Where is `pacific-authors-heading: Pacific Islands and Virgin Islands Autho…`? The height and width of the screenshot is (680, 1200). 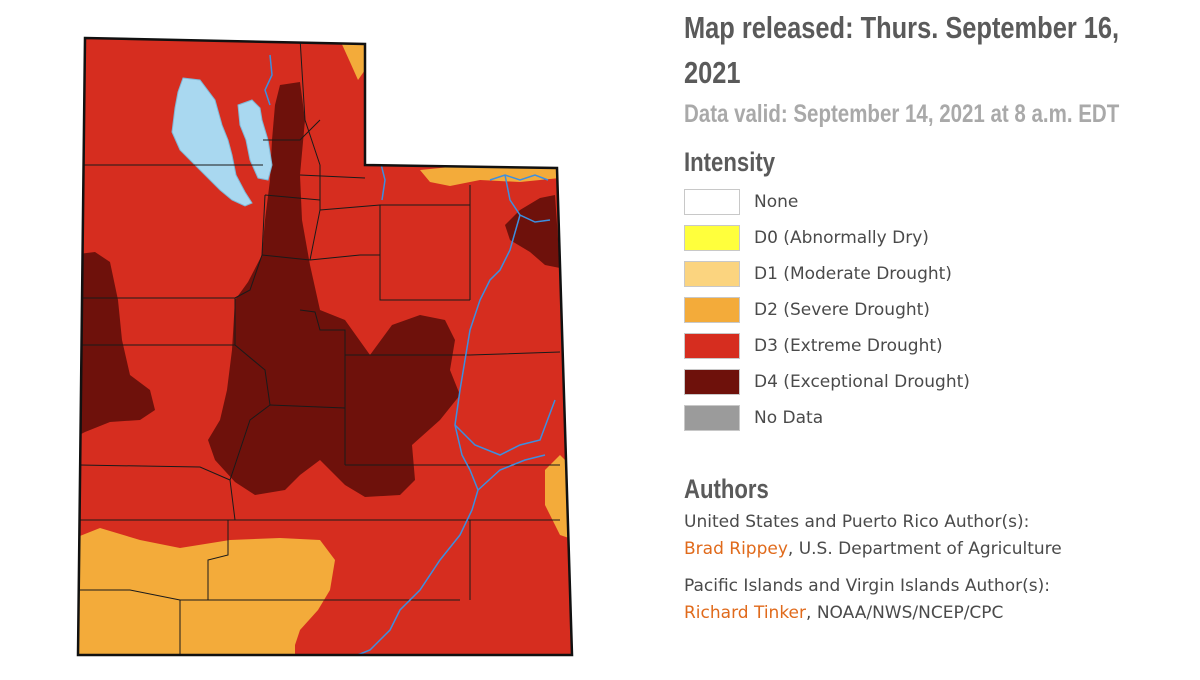 pacific-authors-heading: Pacific Islands and Virgin Islands Autho… is located at coordinates (867, 586).